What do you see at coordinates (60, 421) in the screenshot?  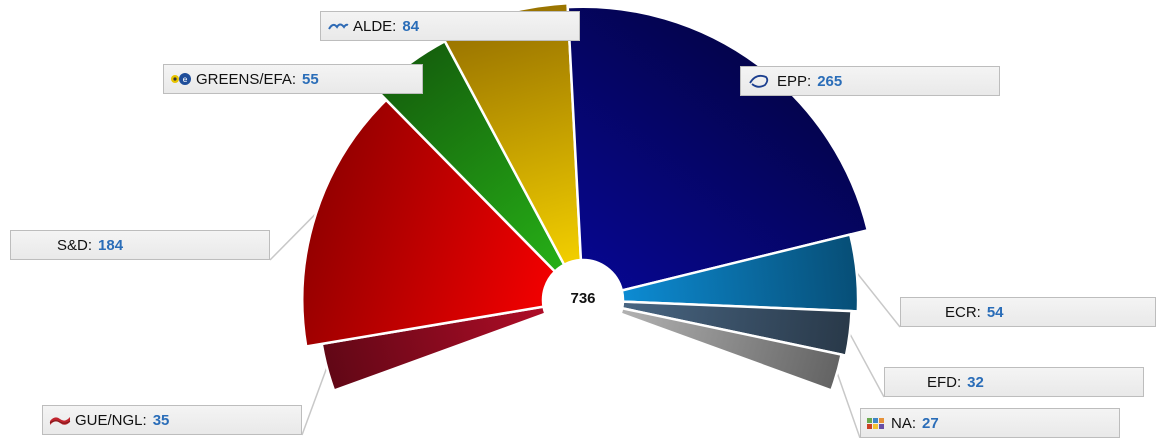 I see `gue-ngl-flag-icon` at bounding box center [60, 421].